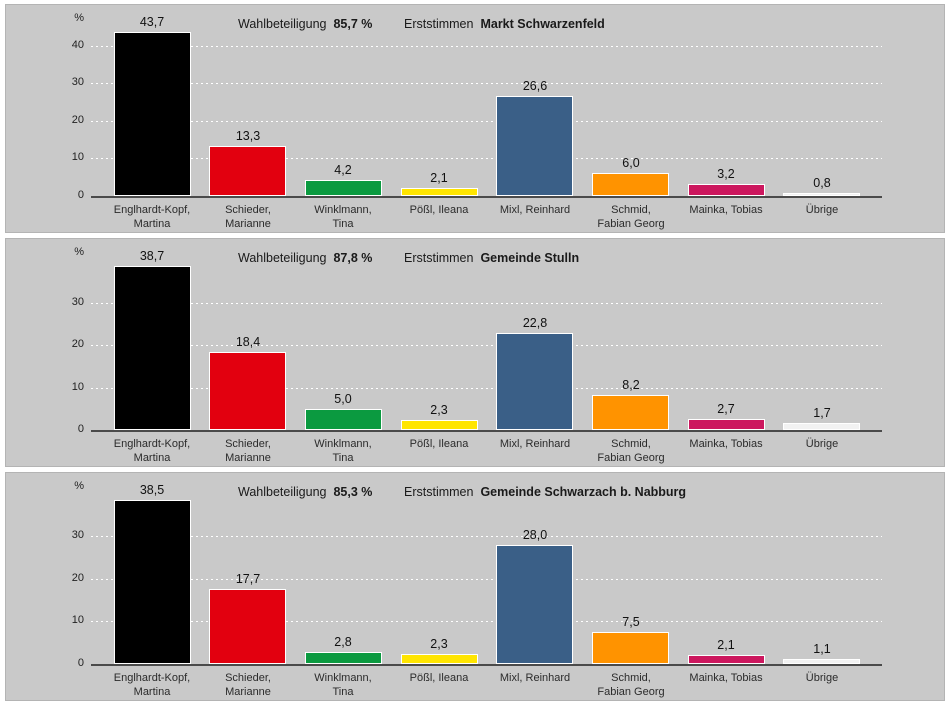 The width and height of the screenshot is (950, 704). Describe the element at coordinates (535, 86) in the screenshot. I see `bar-value-label: 26,6` at that location.